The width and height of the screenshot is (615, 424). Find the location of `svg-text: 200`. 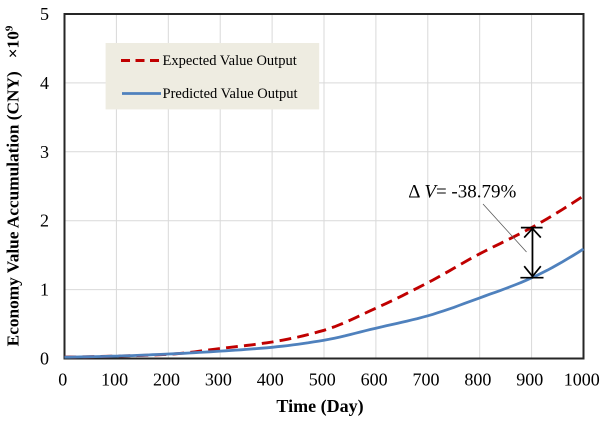

svg-text: 200 is located at coordinates (166, 380).